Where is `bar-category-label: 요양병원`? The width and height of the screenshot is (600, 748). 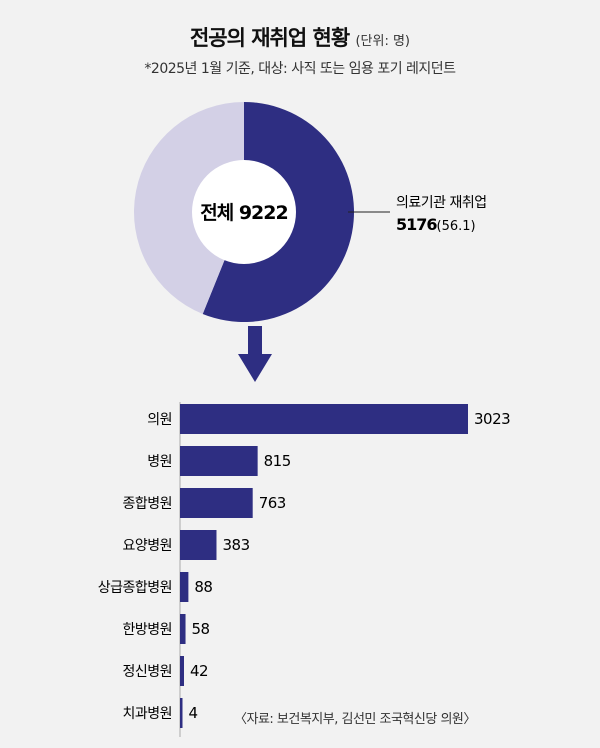 bar-category-label: 요양병원 is located at coordinates (147, 546).